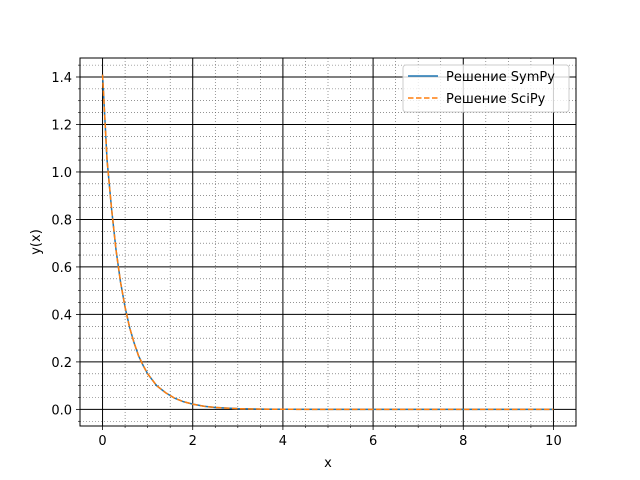  I want to click on x-tick-label: 0, so click(102, 441).